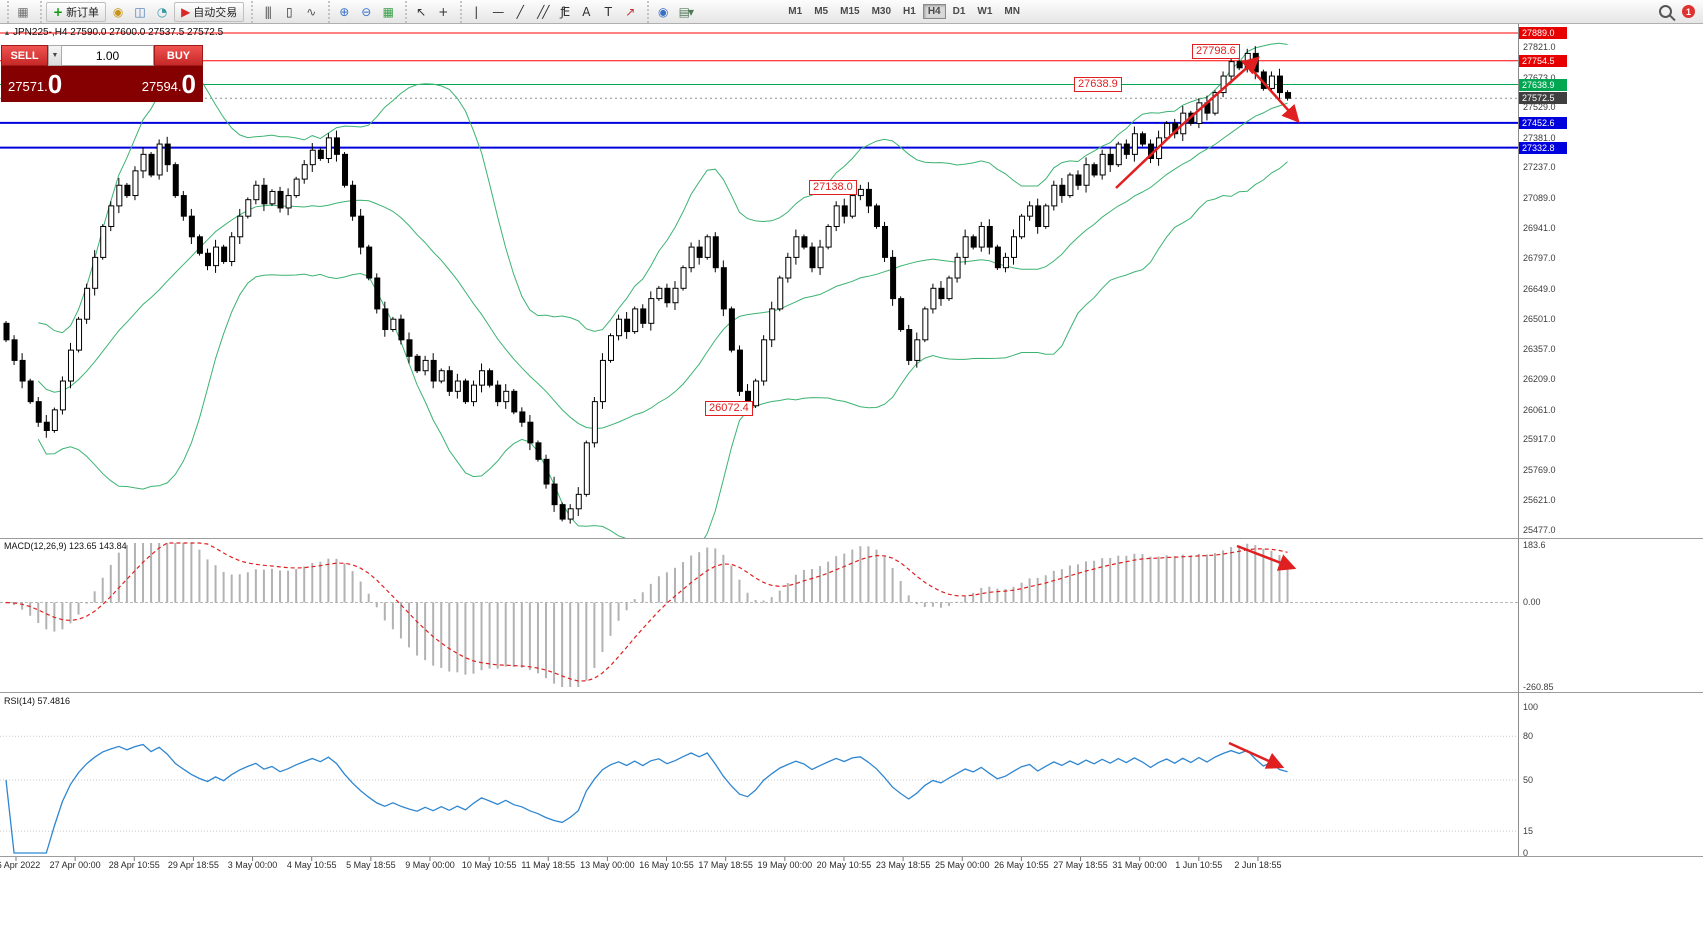  Describe the element at coordinates (1526, 853) in the screenshot. I see `rsi-axis-label: 0` at that location.